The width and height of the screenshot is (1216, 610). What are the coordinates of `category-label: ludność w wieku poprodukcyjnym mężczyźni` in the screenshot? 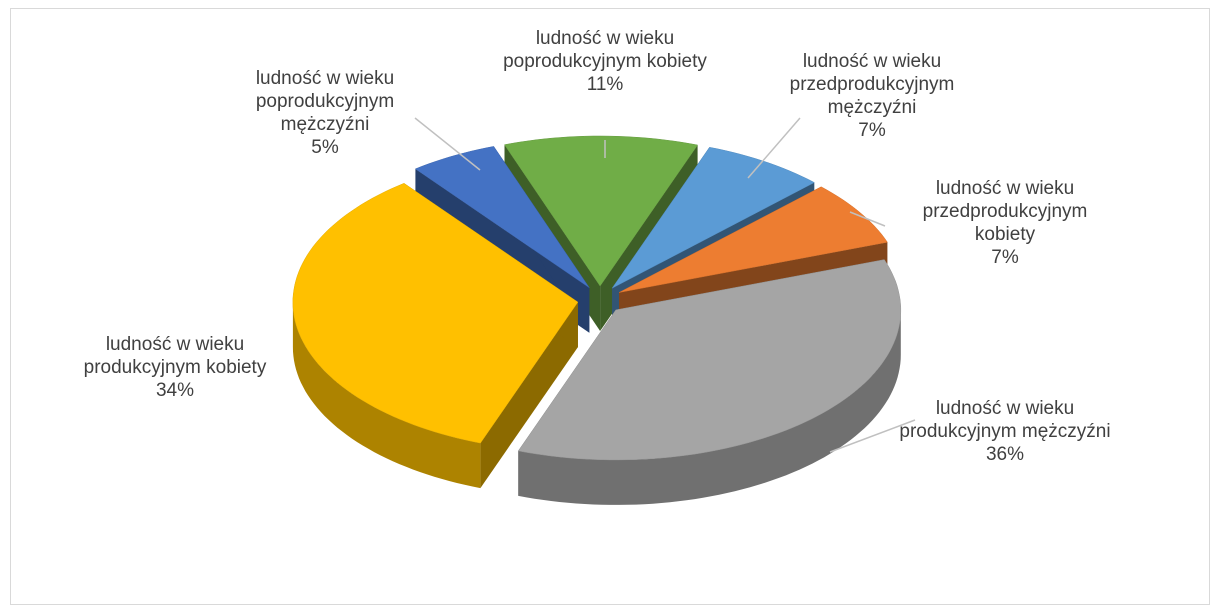 It's located at (325, 101).